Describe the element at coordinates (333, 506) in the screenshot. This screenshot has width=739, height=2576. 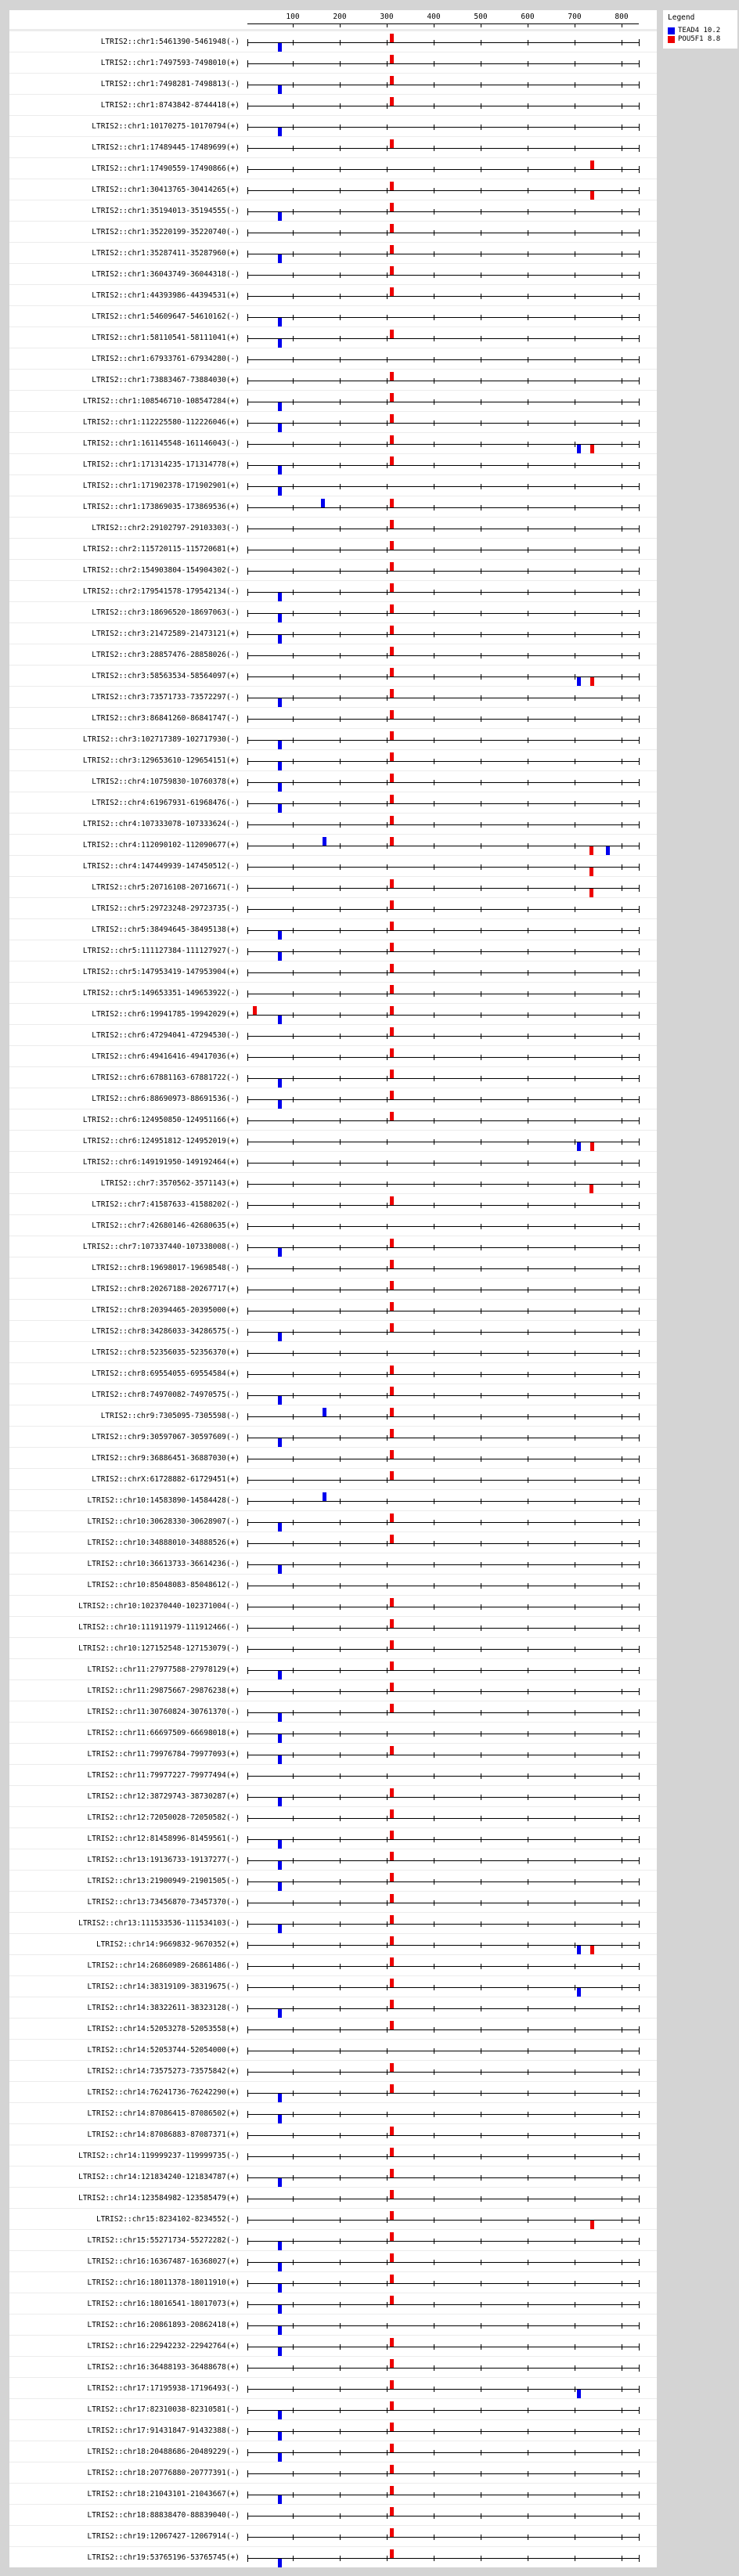
I see `sequence-row: LTRIS2::chr1:173869035-173869536(+)` at that location.